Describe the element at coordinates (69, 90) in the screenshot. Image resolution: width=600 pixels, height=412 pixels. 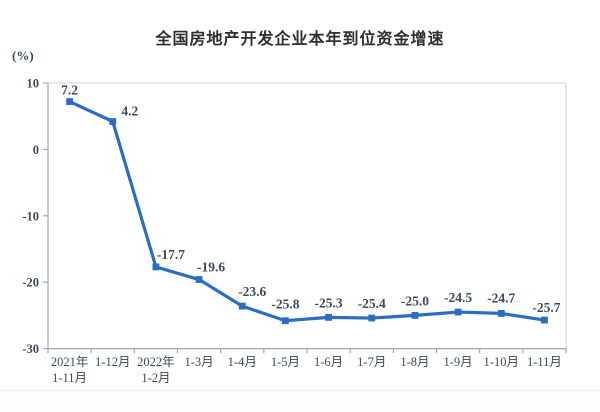
I see `data-point-label: 7.2` at that location.